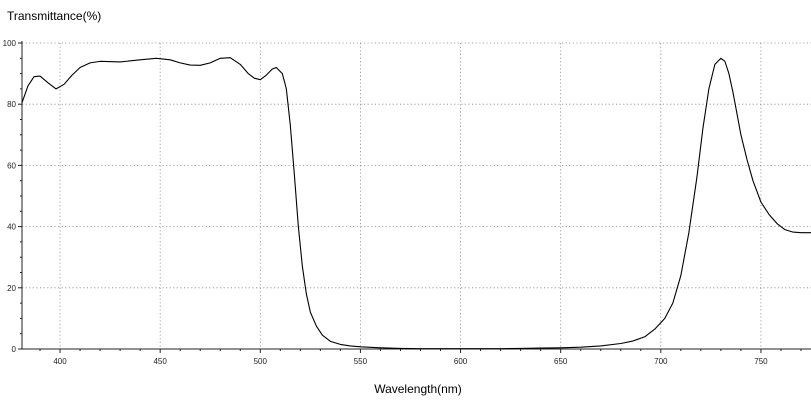 This screenshot has width=811, height=401. I want to click on y-tick-label-0: 0, so click(14, 349).